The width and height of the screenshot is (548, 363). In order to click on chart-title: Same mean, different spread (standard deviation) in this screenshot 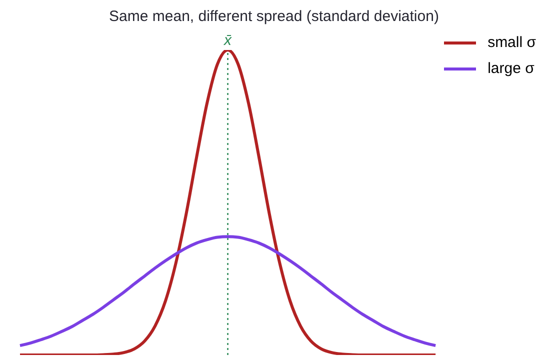, I will do `click(274, 17)`.